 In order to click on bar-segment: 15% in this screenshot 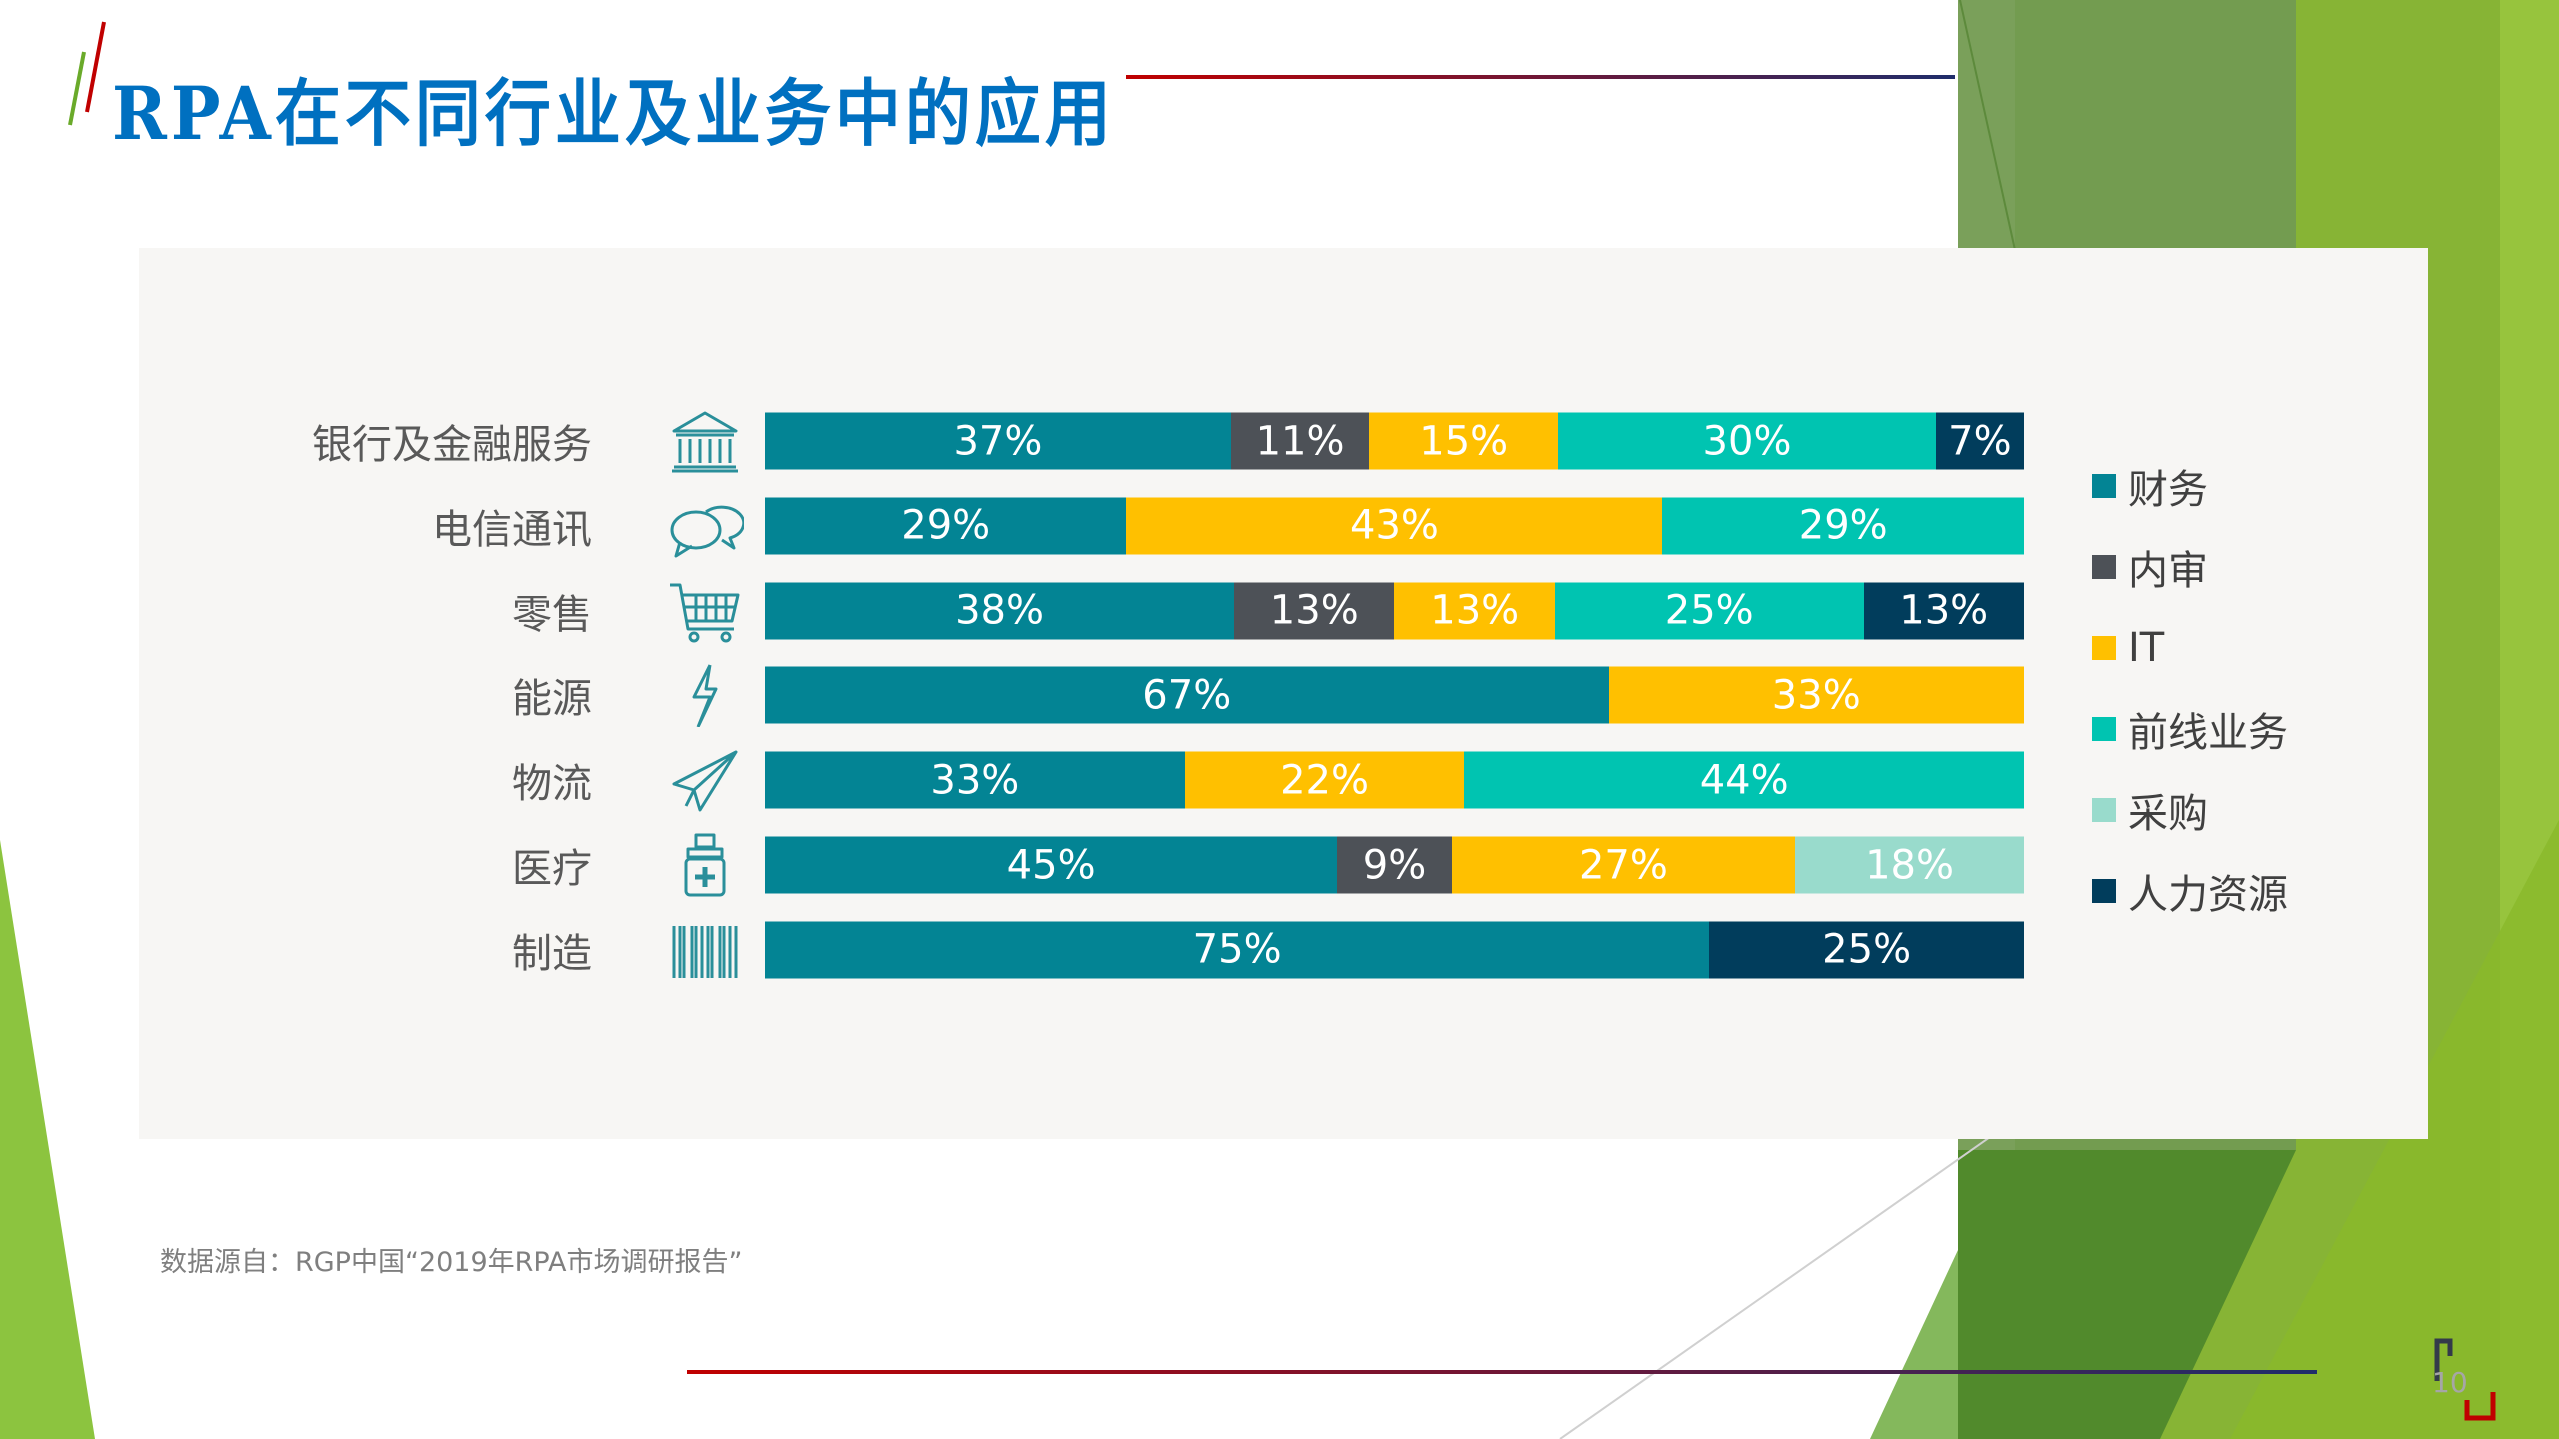, I will do `click(1464, 441)`.